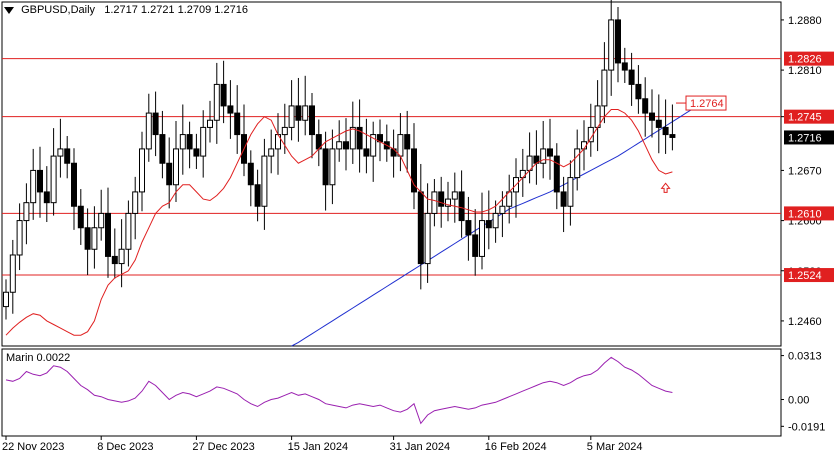 Image resolution: width=840 pixels, height=462 pixels. Describe the element at coordinates (665, 187) in the screenshot. I see `up-arrow-icon` at that location.